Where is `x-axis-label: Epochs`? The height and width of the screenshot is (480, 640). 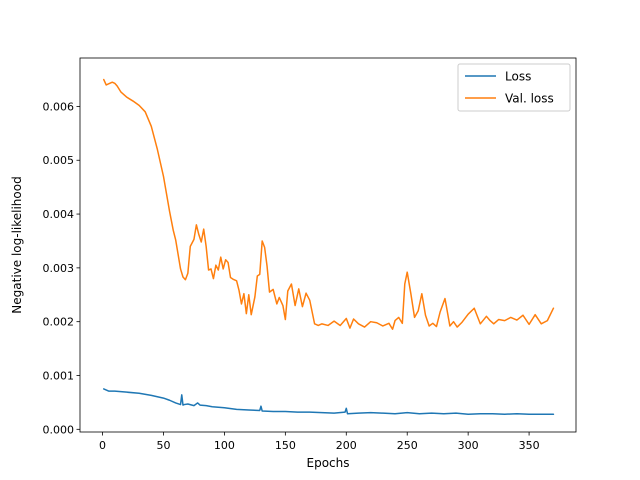 x-axis-label: Epochs is located at coordinates (328, 463).